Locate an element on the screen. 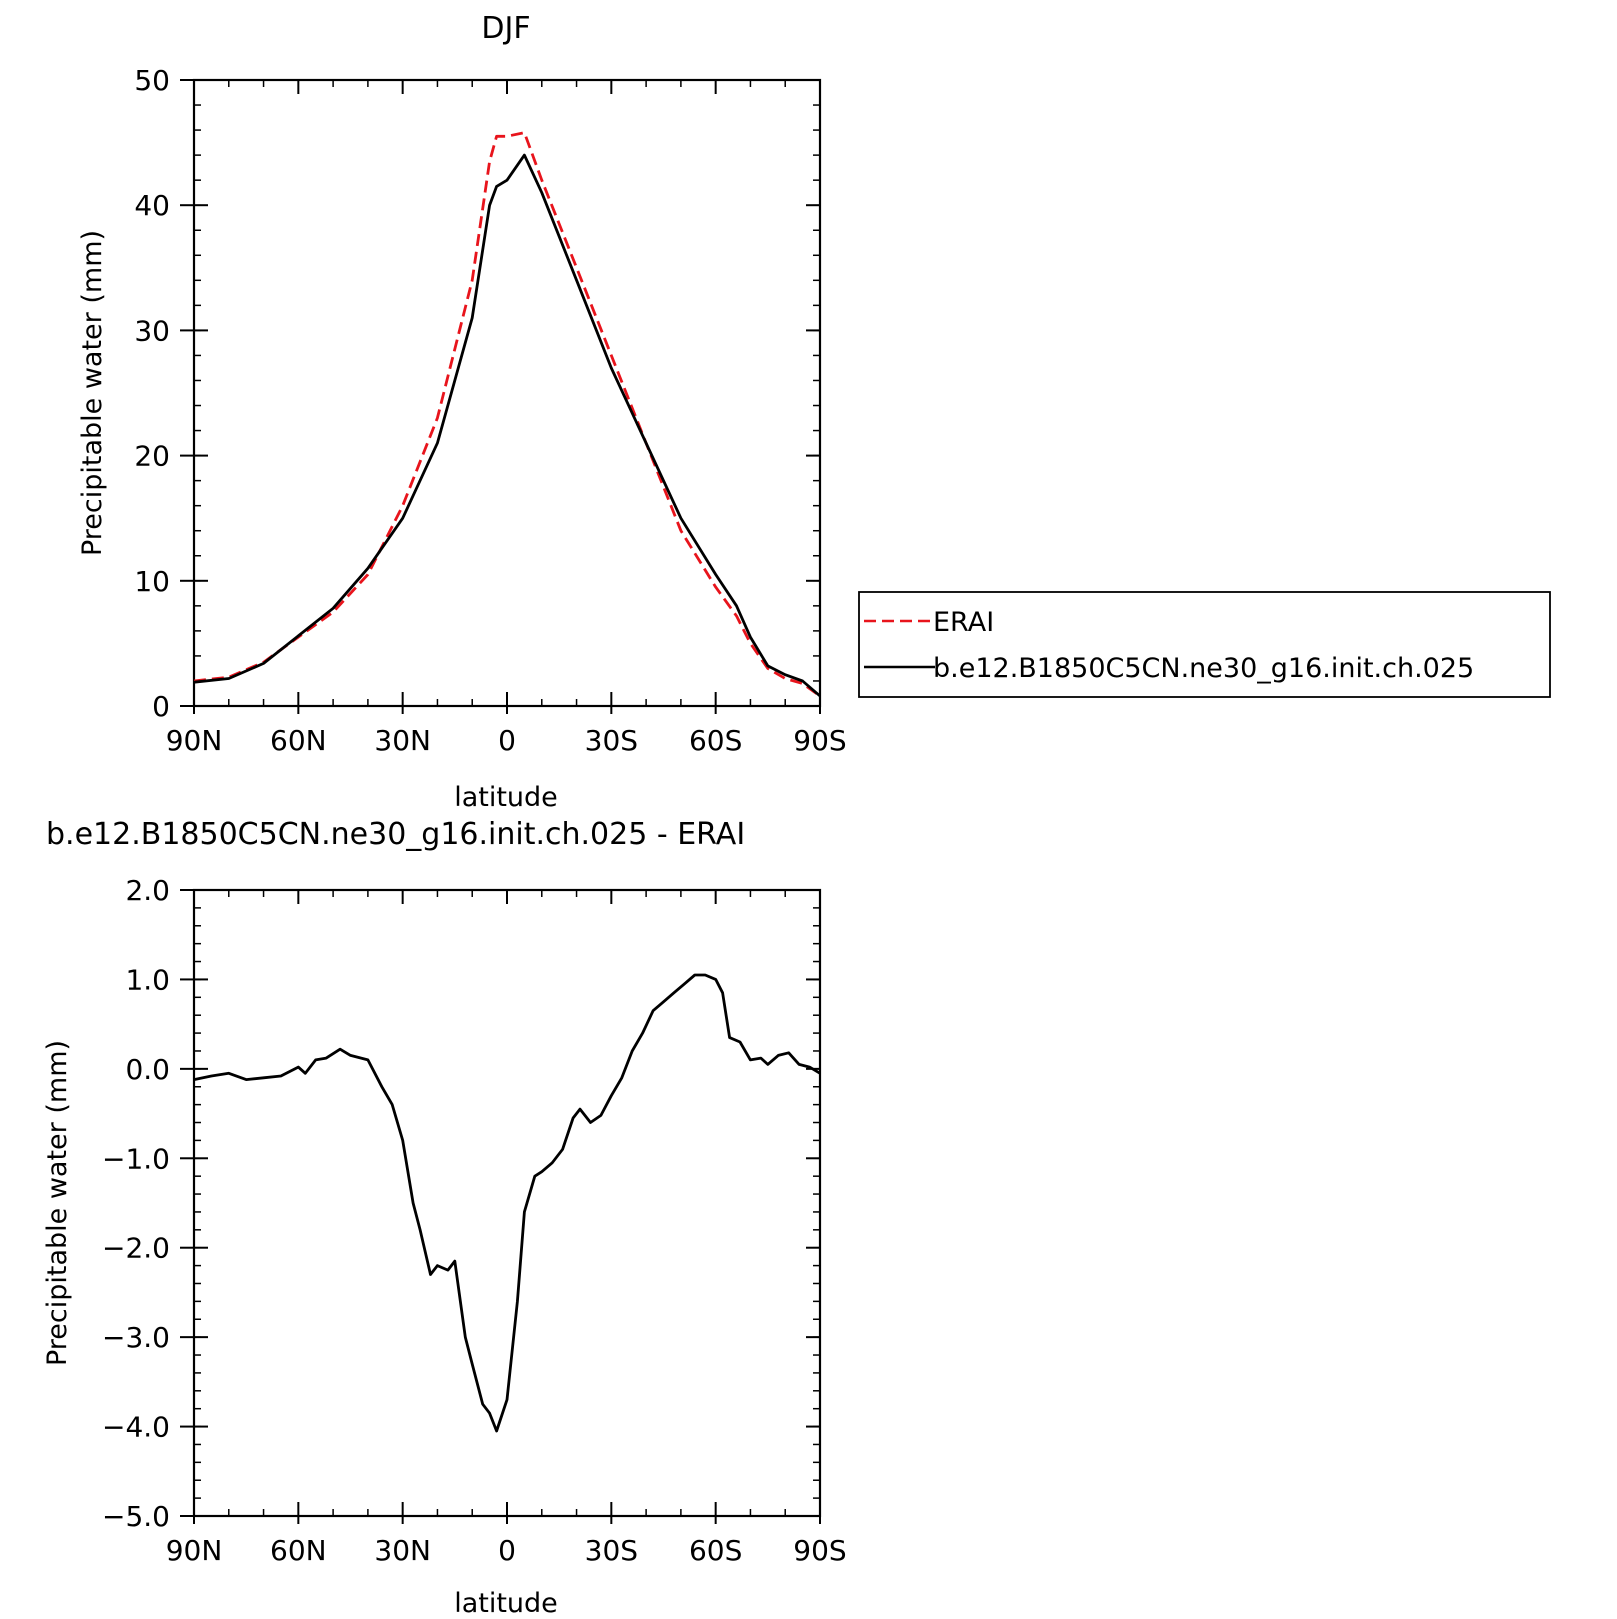 Image resolution: width=1617 pixels, height=1619 pixels. bottom-y-tick-label: −1.0 is located at coordinates (136, 1158).